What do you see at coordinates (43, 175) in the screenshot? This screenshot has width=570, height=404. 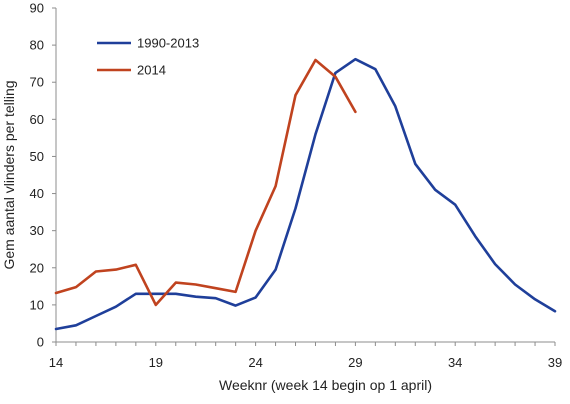 I see `y-axis-ticks: 0 10 20 30 40 50 60 70 80 90` at bounding box center [43, 175].